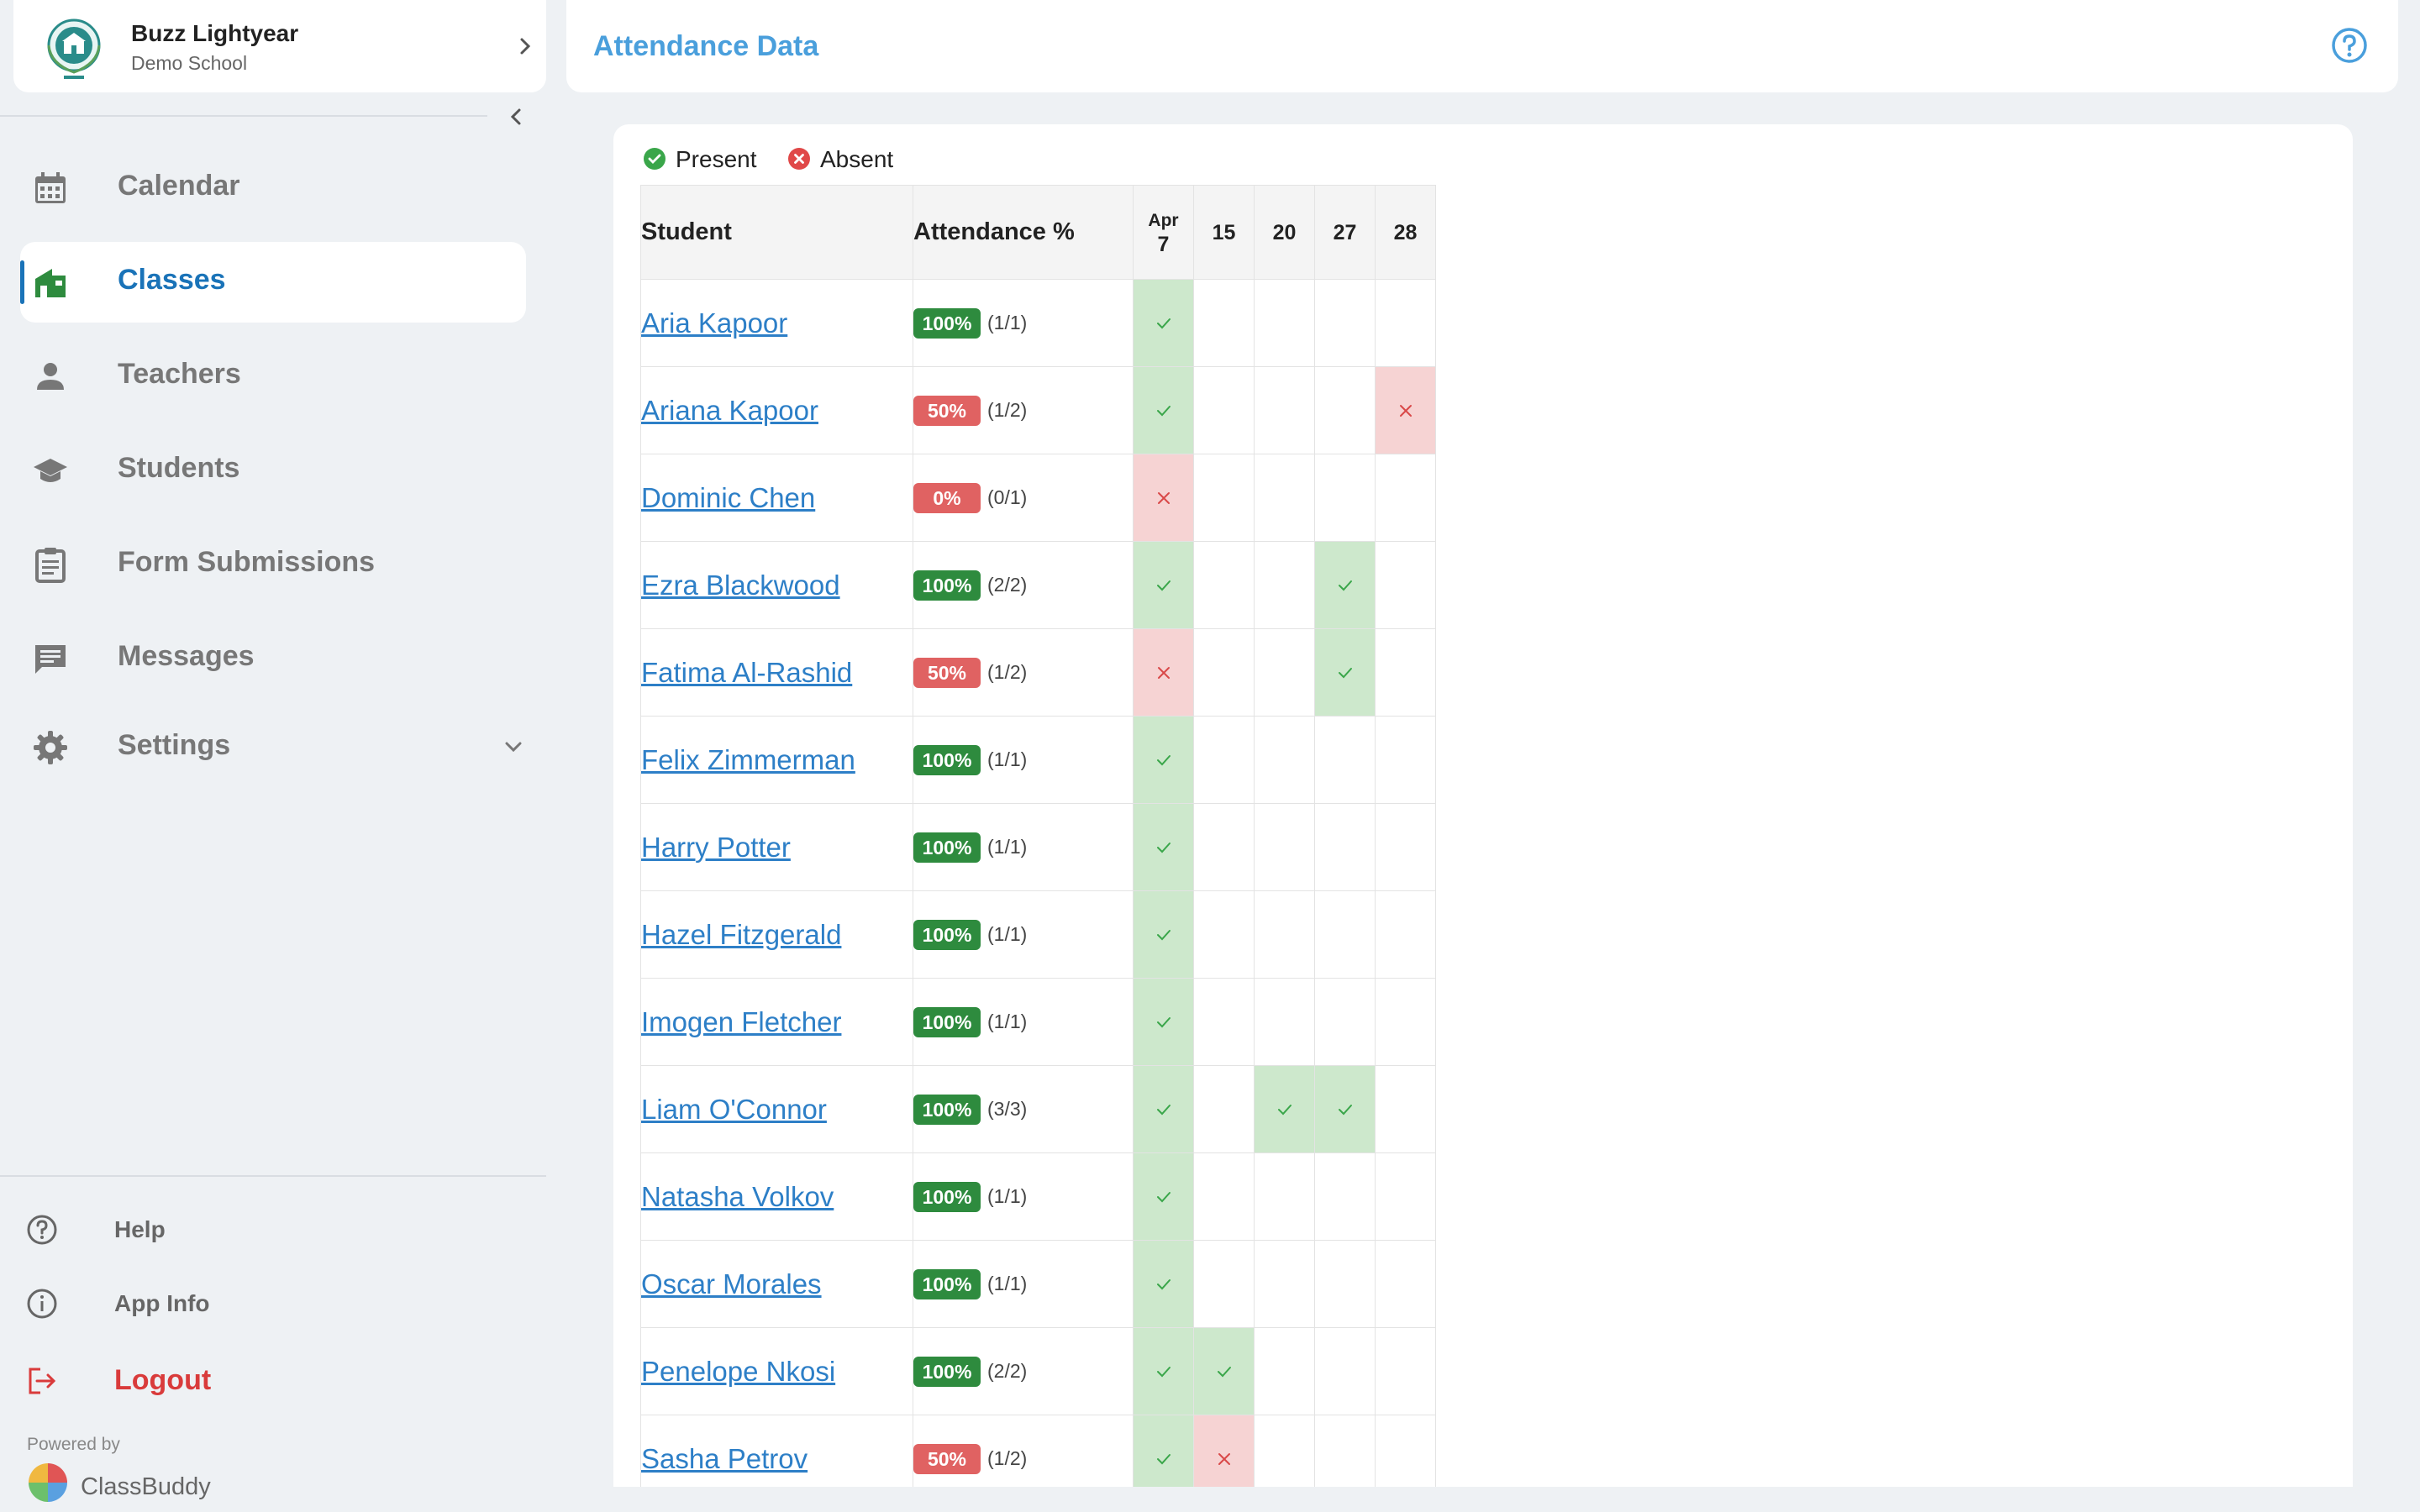 This screenshot has height=1512, width=2420. Describe the element at coordinates (747, 672) in the screenshot. I see `student-link: Fatima Al-Rashid` at that location.